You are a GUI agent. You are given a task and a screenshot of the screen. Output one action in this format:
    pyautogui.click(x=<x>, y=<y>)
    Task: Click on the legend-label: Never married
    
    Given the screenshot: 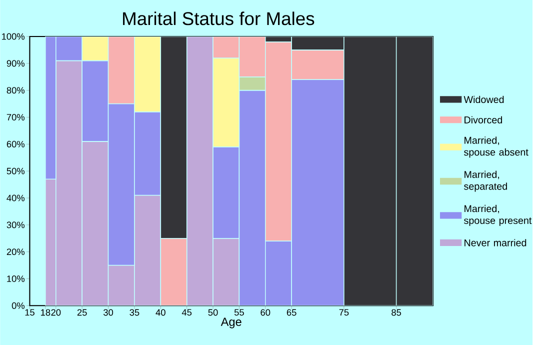 What is the action you would take?
    pyautogui.click(x=495, y=242)
    